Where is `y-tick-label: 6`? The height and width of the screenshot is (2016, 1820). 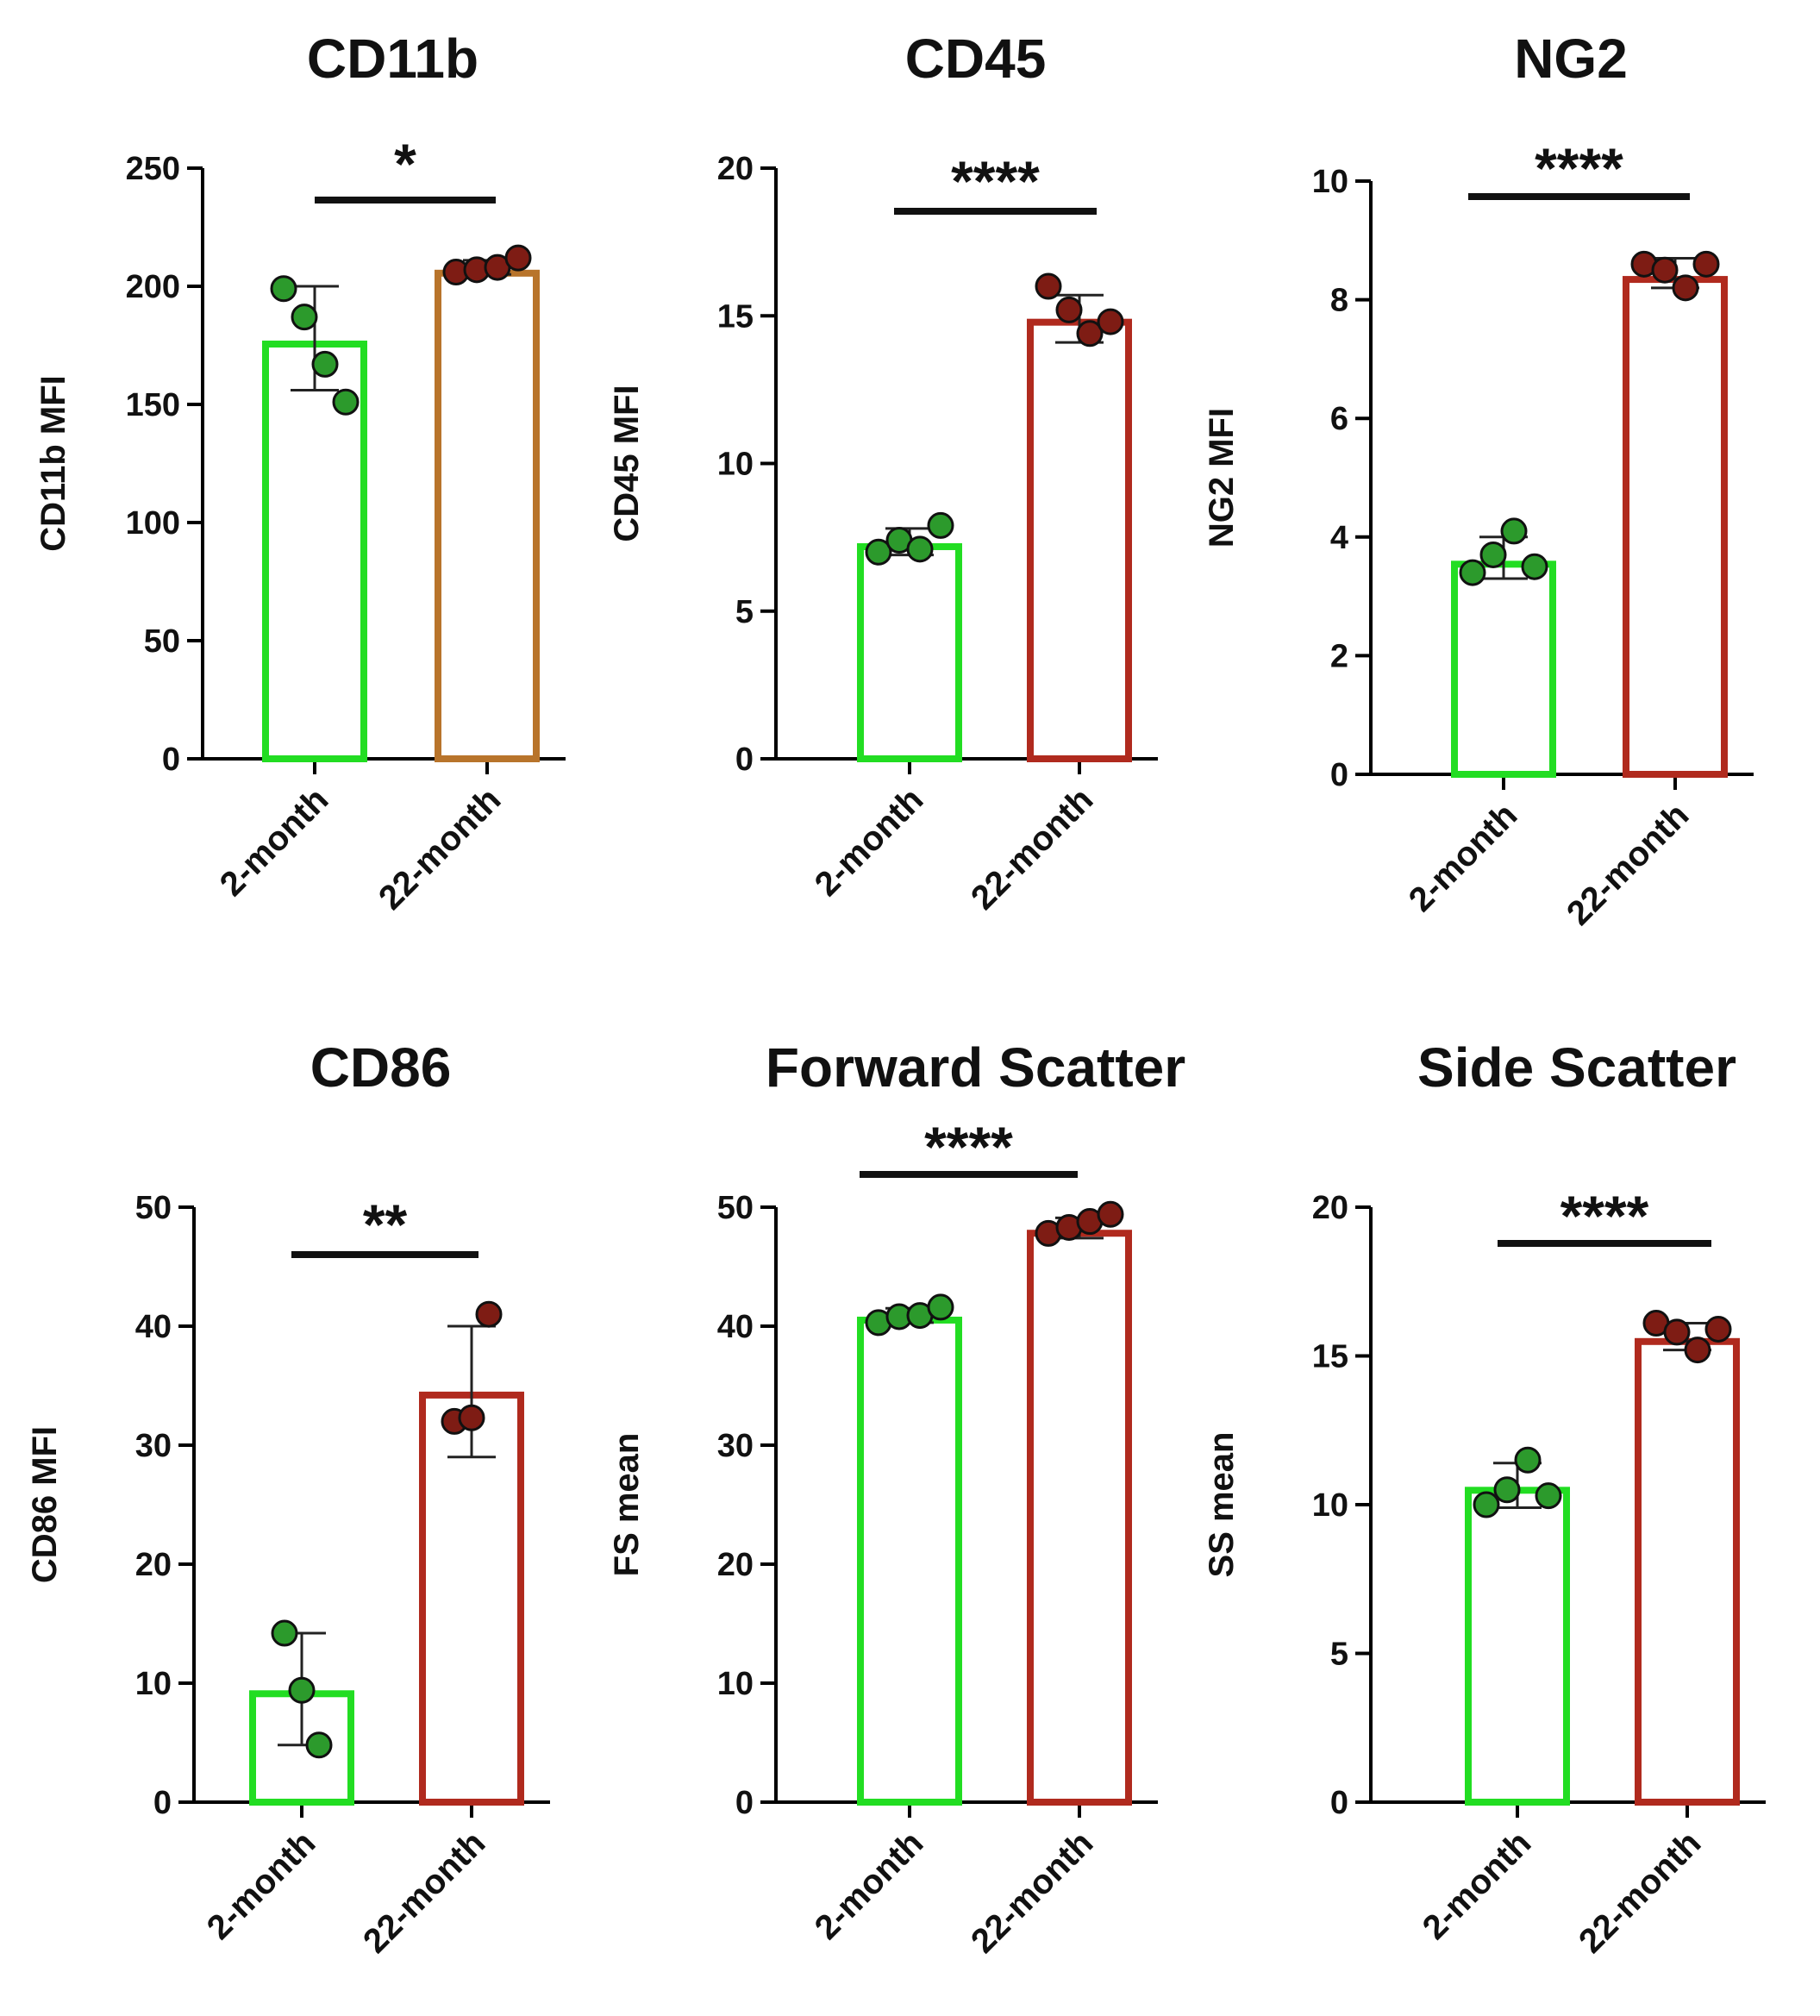 y-tick-label: 6 is located at coordinates (1339, 419).